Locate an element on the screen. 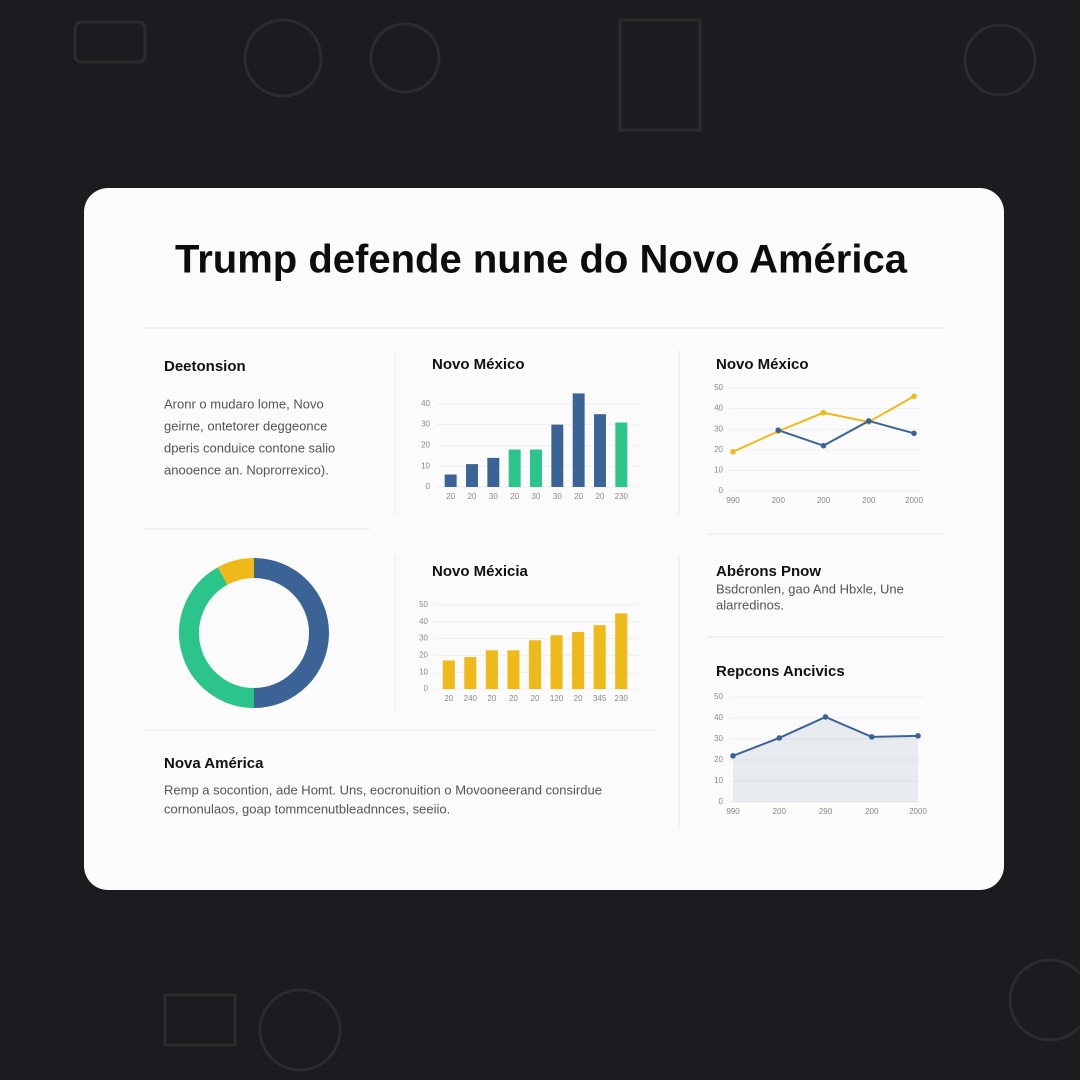 The width and height of the screenshot is (1080, 1080). chart-title: Novo Méxicia is located at coordinates (480, 571).